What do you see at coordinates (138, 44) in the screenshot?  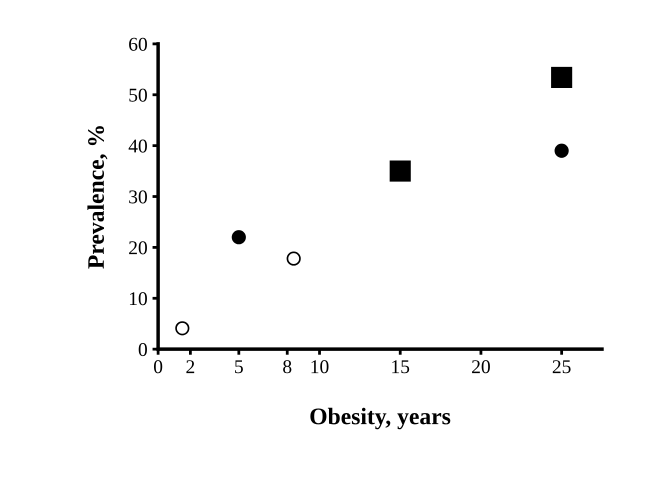 I see `y-tick-label: 60` at bounding box center [138, 44].